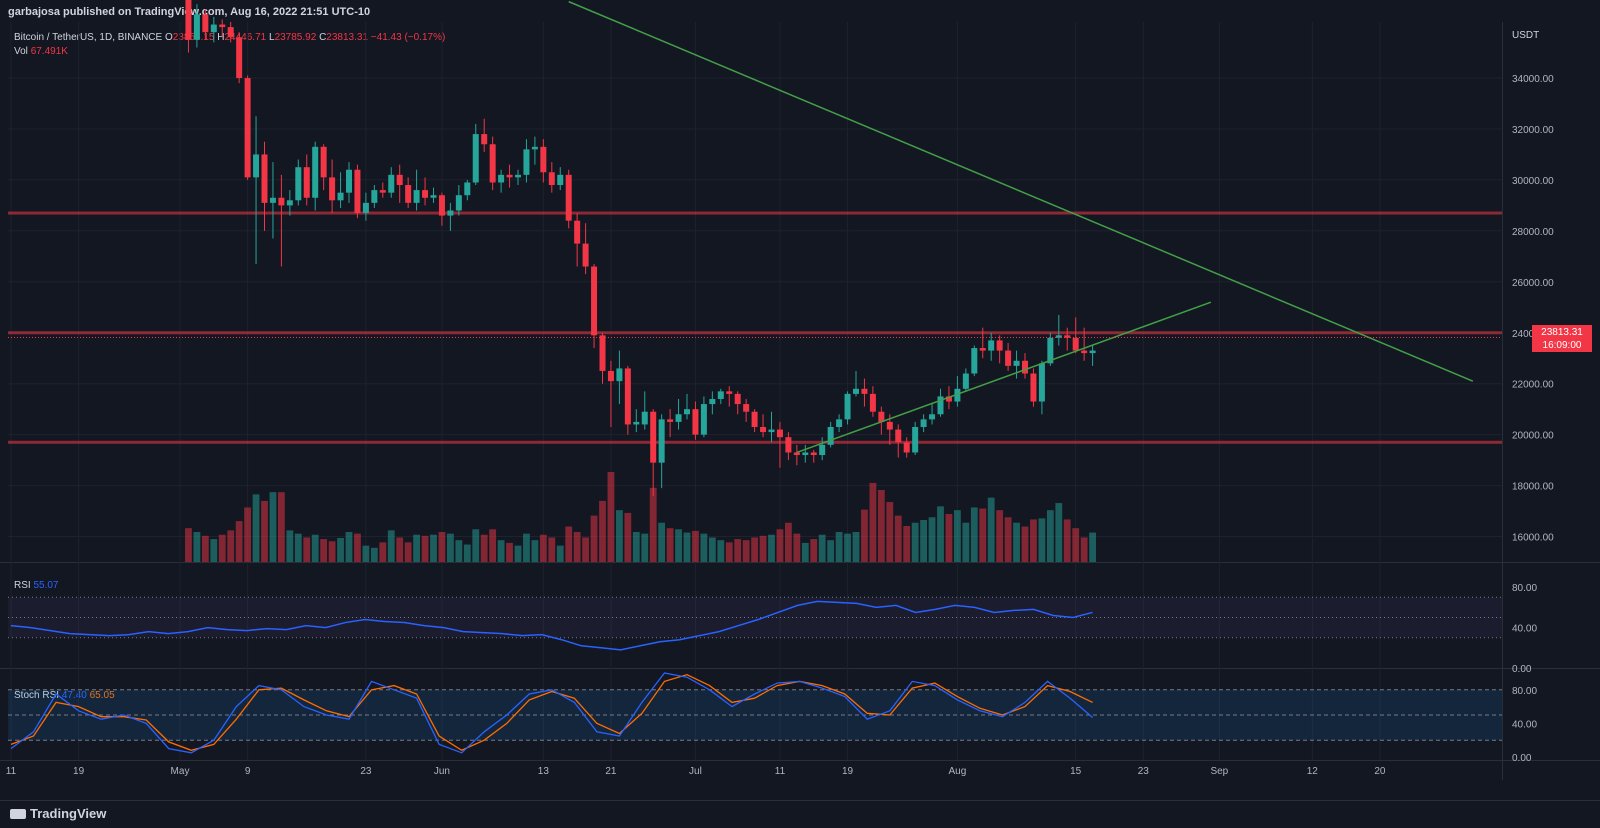  I want to click on low-label: L, so click(272, 37).